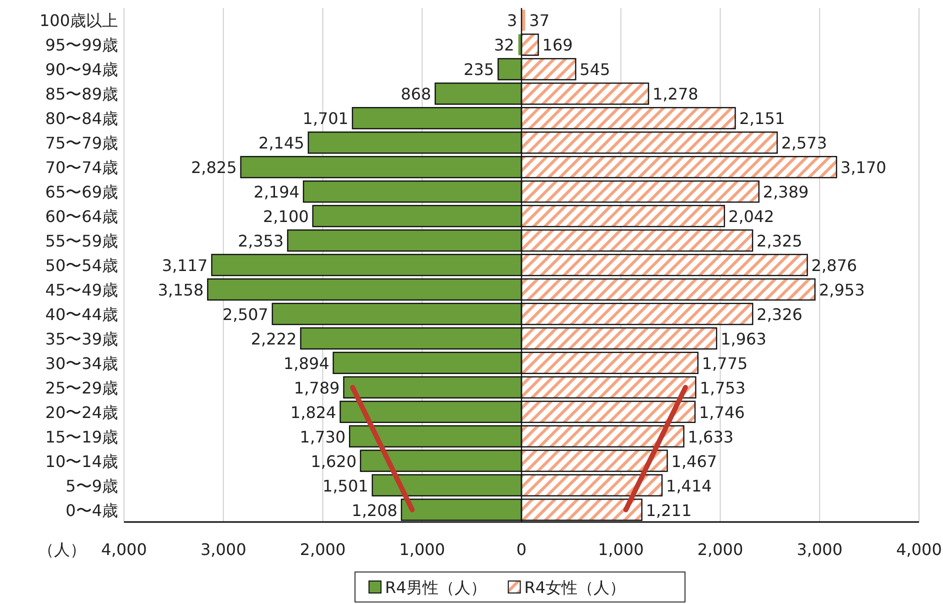 This screenshot has height=604, width=943. Describe the element at coordinates (345, 486) in the screenshot. I see `data-label: 1,501` at that location.